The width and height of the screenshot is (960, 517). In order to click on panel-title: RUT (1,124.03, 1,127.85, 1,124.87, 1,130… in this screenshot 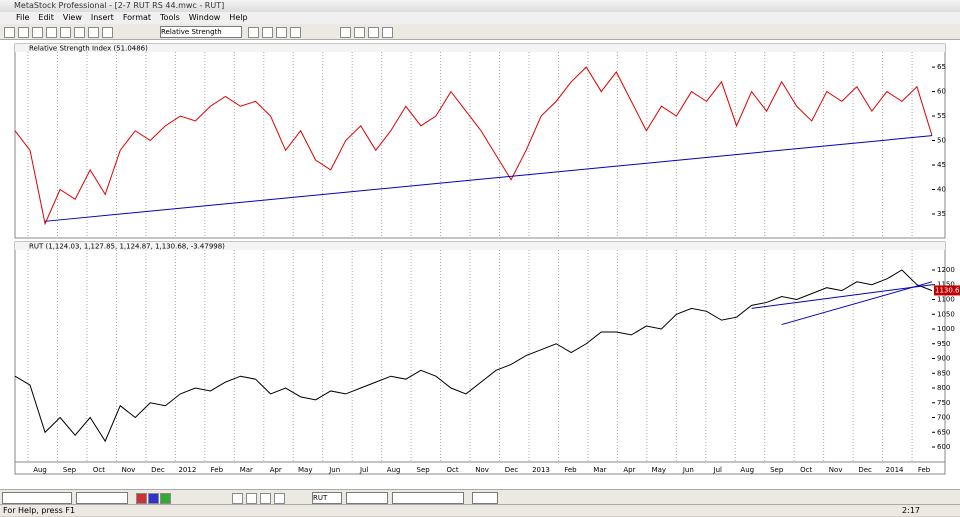, I will do `click(127, 247)`.